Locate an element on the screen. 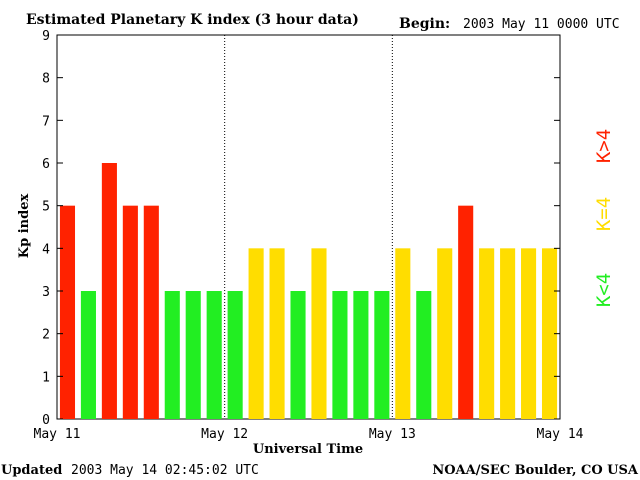 The image size is (640, 480). legend-entry: K<4 is located at coordinates (604, 290).